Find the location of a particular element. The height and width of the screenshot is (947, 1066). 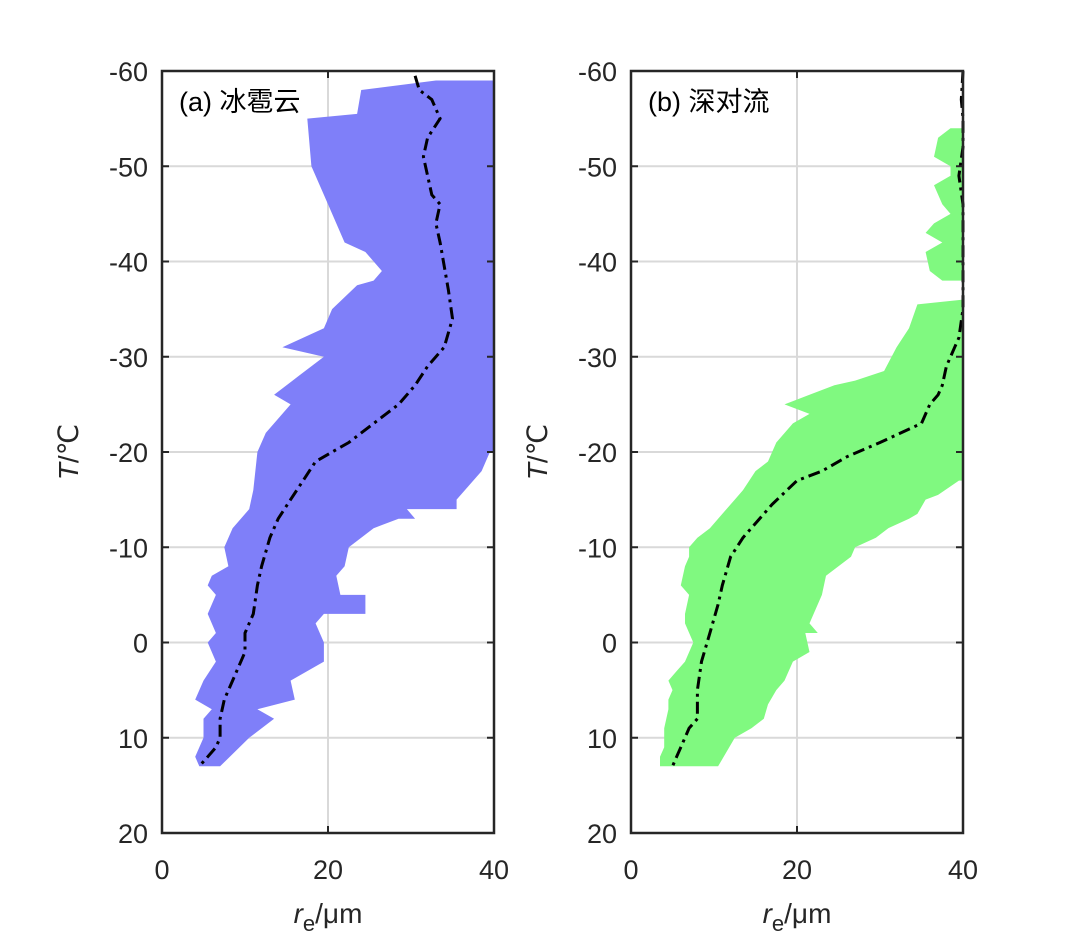

panel-label: (b) 深对流 is located at coordinates (709, 102).